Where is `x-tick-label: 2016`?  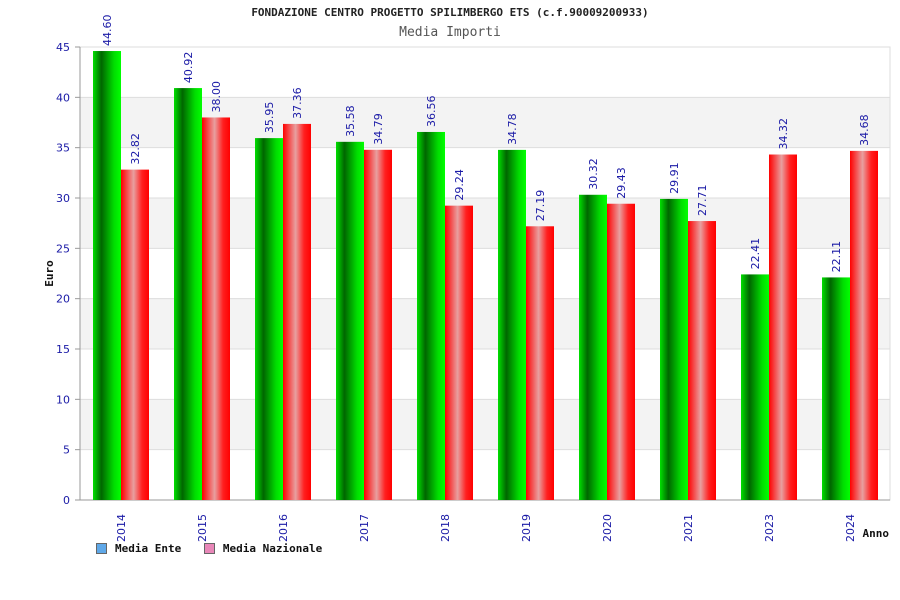
x-tick-label: 2016 is located at coordinates (283, 528).